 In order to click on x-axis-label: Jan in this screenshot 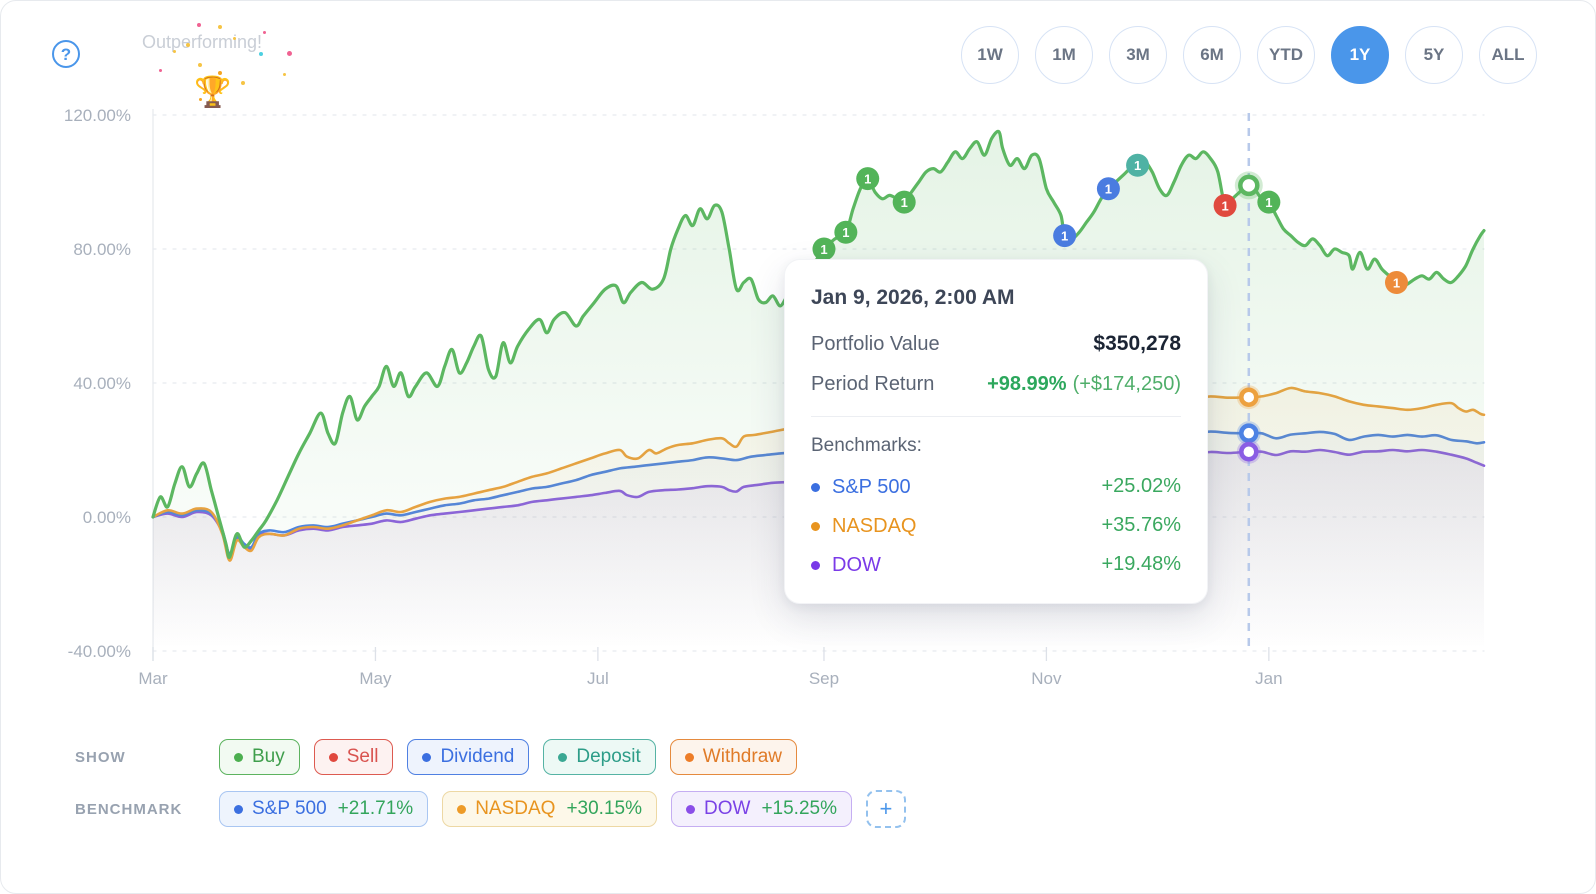, I will do `click(1268, 678)`.